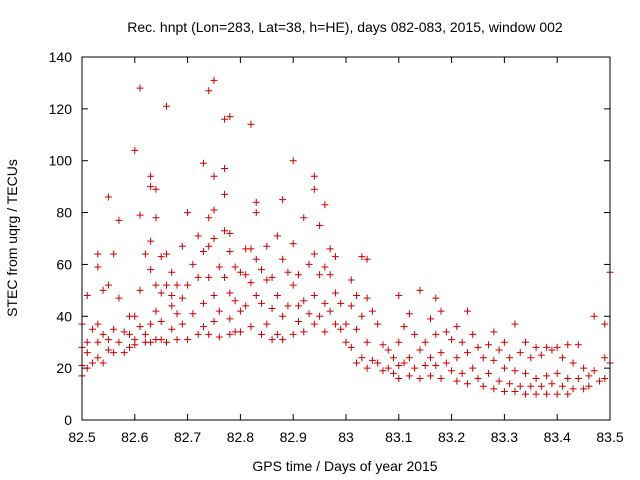 The image size is (640, 480). Describe the element at coordinates (68, 420) in the screenshot. I see `y-tick-label: 0` at that location.